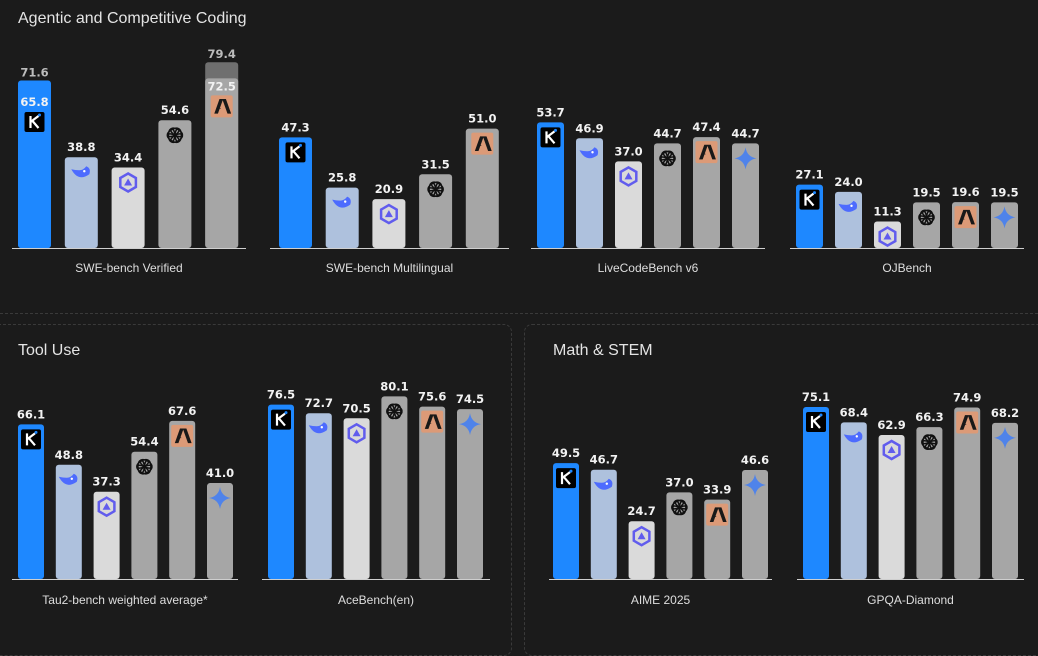  Describe the element at coordinates (31, 414) in the screenshot. I see `data-label: 66.1` at that location.